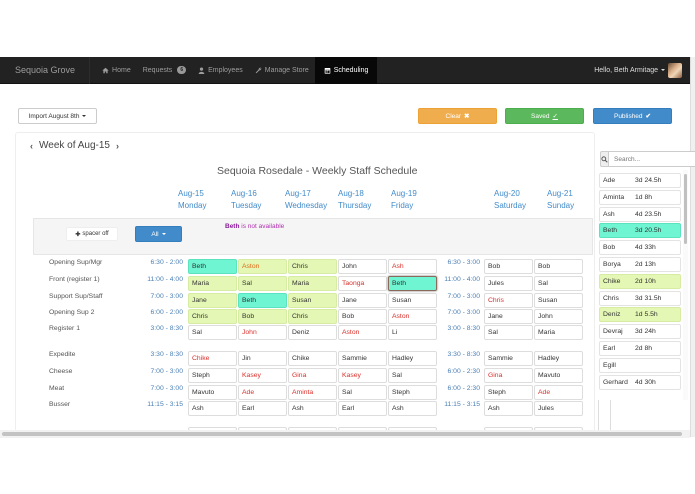 This screenshot has height=494, width=695. What do you see at coordinates (45, 70) in the screenshot?
I see `brand-logo: Sequoia Grove` at bounding box center [45, 70].